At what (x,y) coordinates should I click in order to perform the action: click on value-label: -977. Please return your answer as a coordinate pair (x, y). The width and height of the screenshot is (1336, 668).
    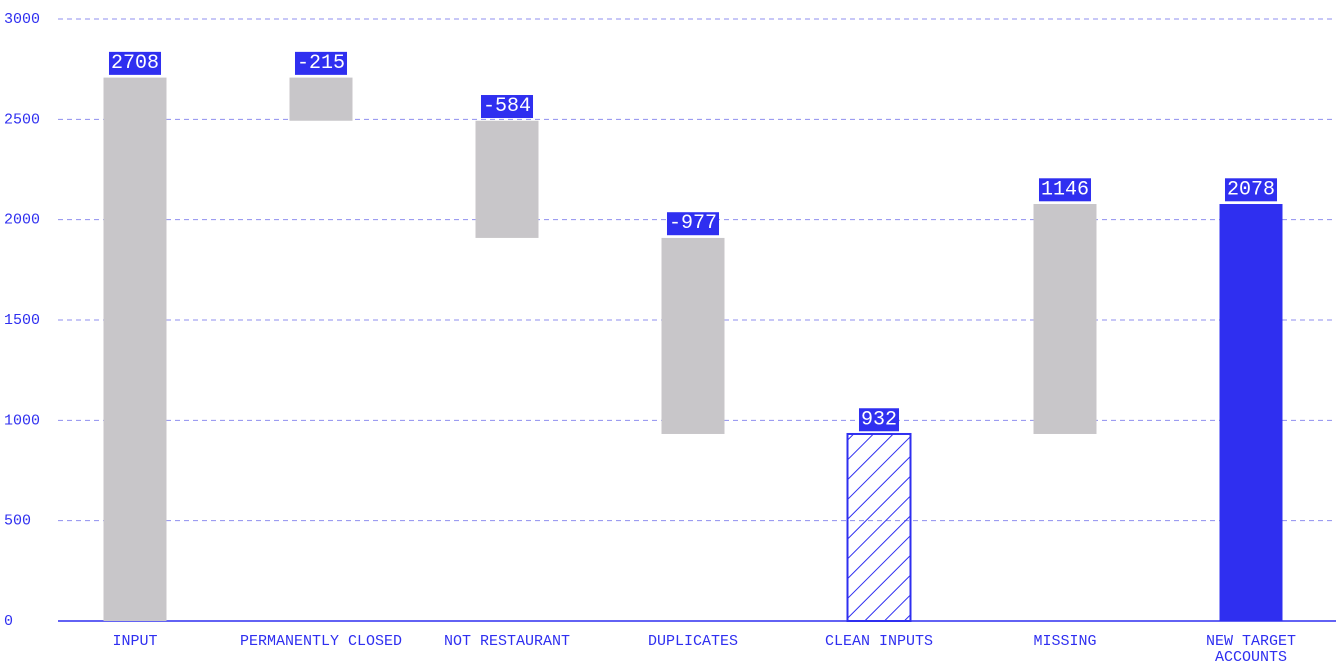
    Looking at the image, I should click on (693, 223).